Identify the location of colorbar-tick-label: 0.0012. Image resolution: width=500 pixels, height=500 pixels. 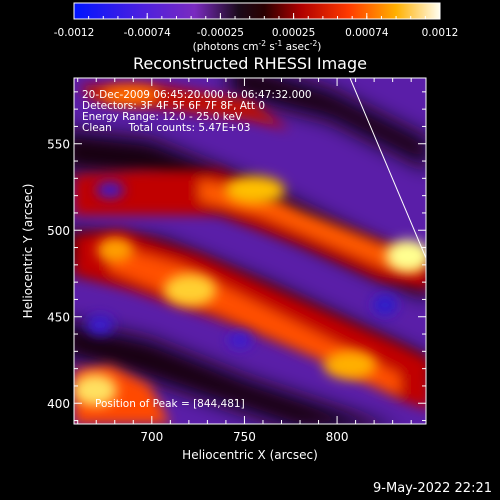
(440, 33).